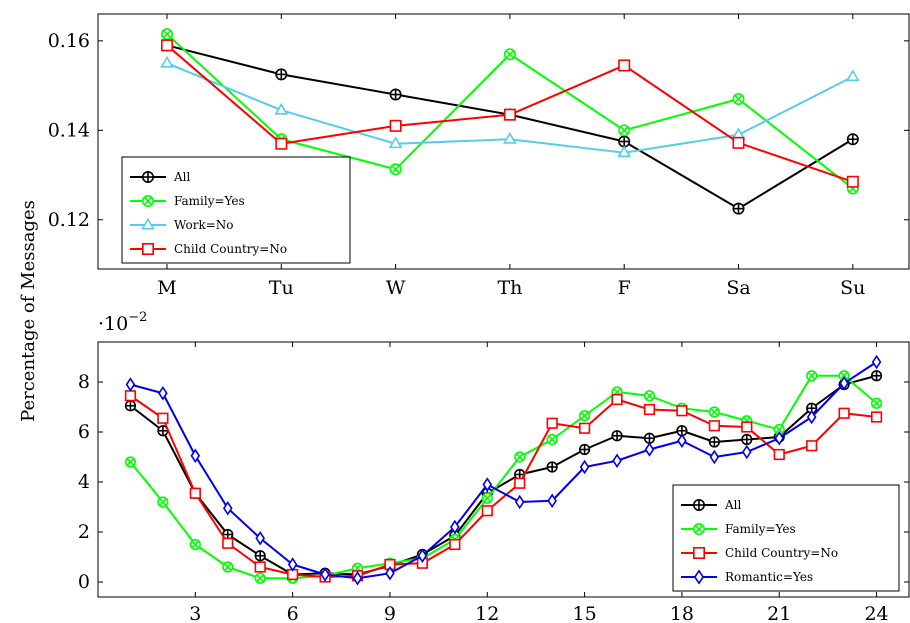 The height and width of the screenshot is (623, 910). Describe the element at coordinates (733, 505) in the screenshot. I see `hour-legend-label-all: All` at that location.